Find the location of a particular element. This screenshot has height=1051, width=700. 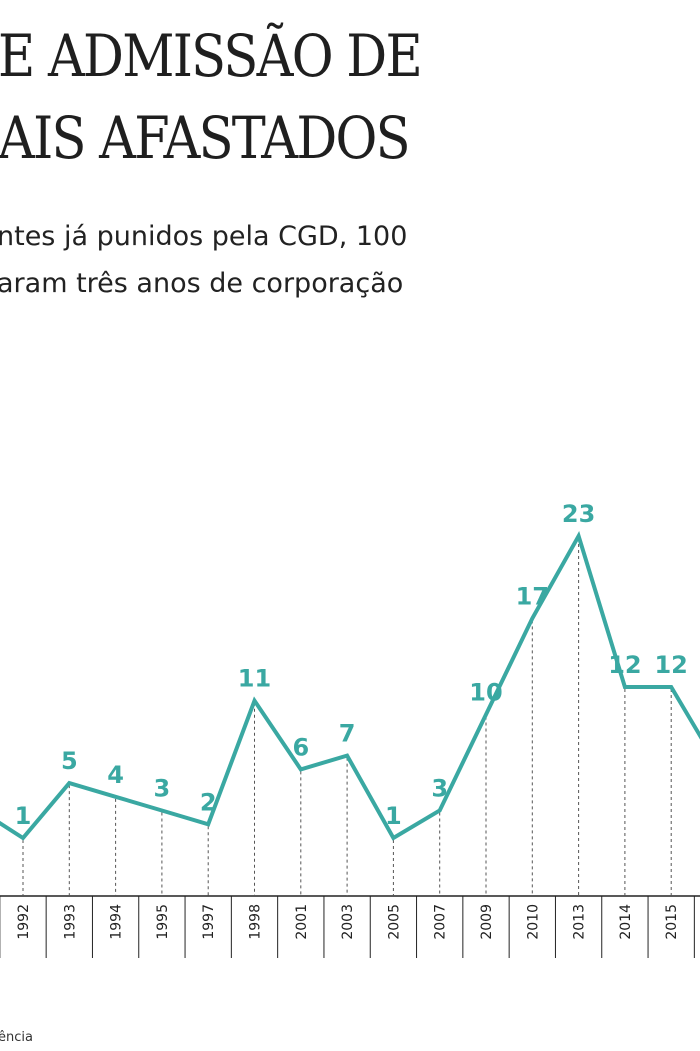

x-tick-label: 1997 is located at coordinates (209, 922).